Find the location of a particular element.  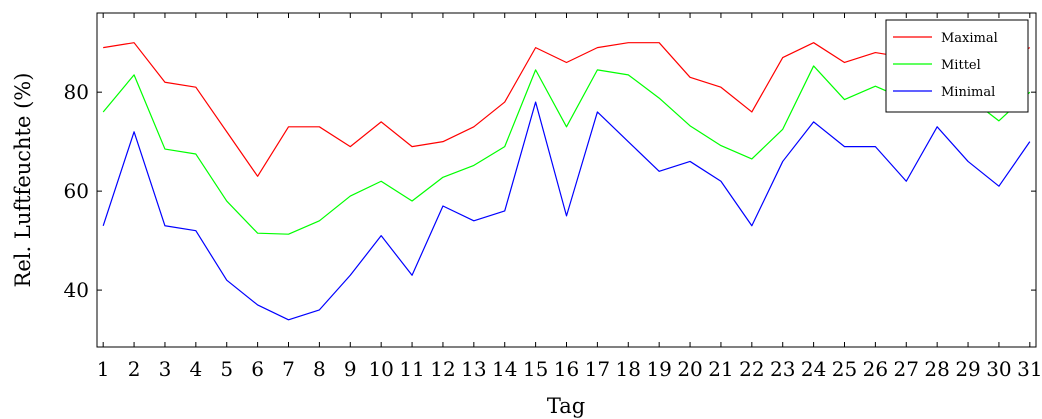

y-tick-label: 60 is located at coordinates (76, 191).